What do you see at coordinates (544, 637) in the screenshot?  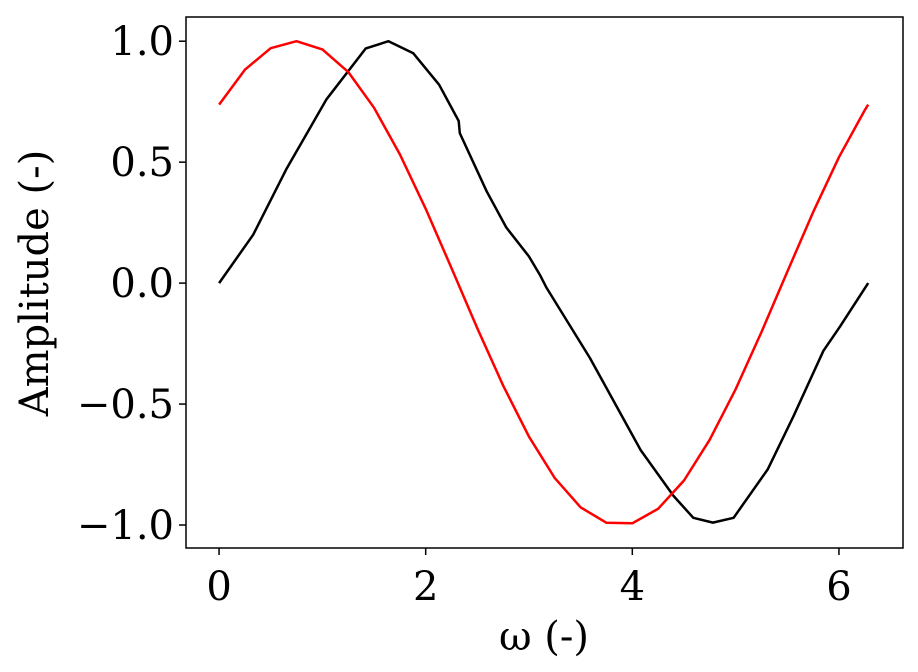 I see `x-axis-label: ω (-)` at bounding box center [544, 637].